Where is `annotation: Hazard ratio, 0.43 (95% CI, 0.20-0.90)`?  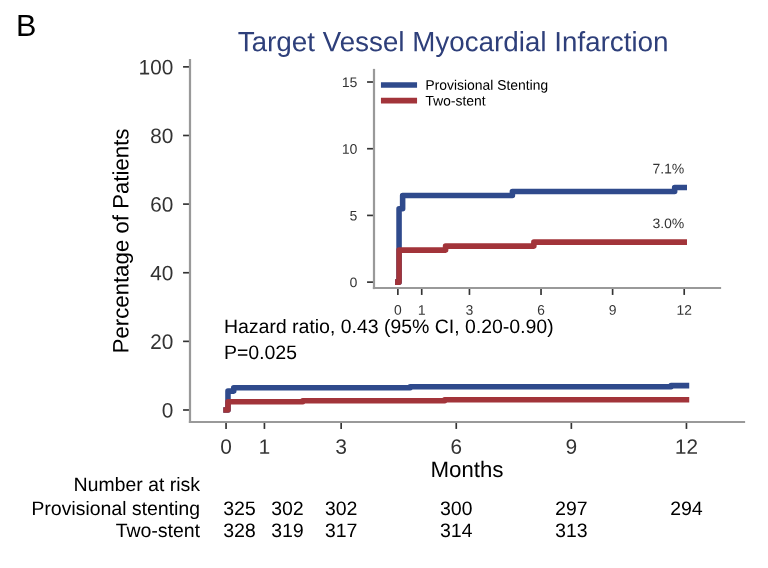
annotation: Hazard ratio, 0.43 (95% CI, 0.20-0.90) is located at coordinates (389, 328).